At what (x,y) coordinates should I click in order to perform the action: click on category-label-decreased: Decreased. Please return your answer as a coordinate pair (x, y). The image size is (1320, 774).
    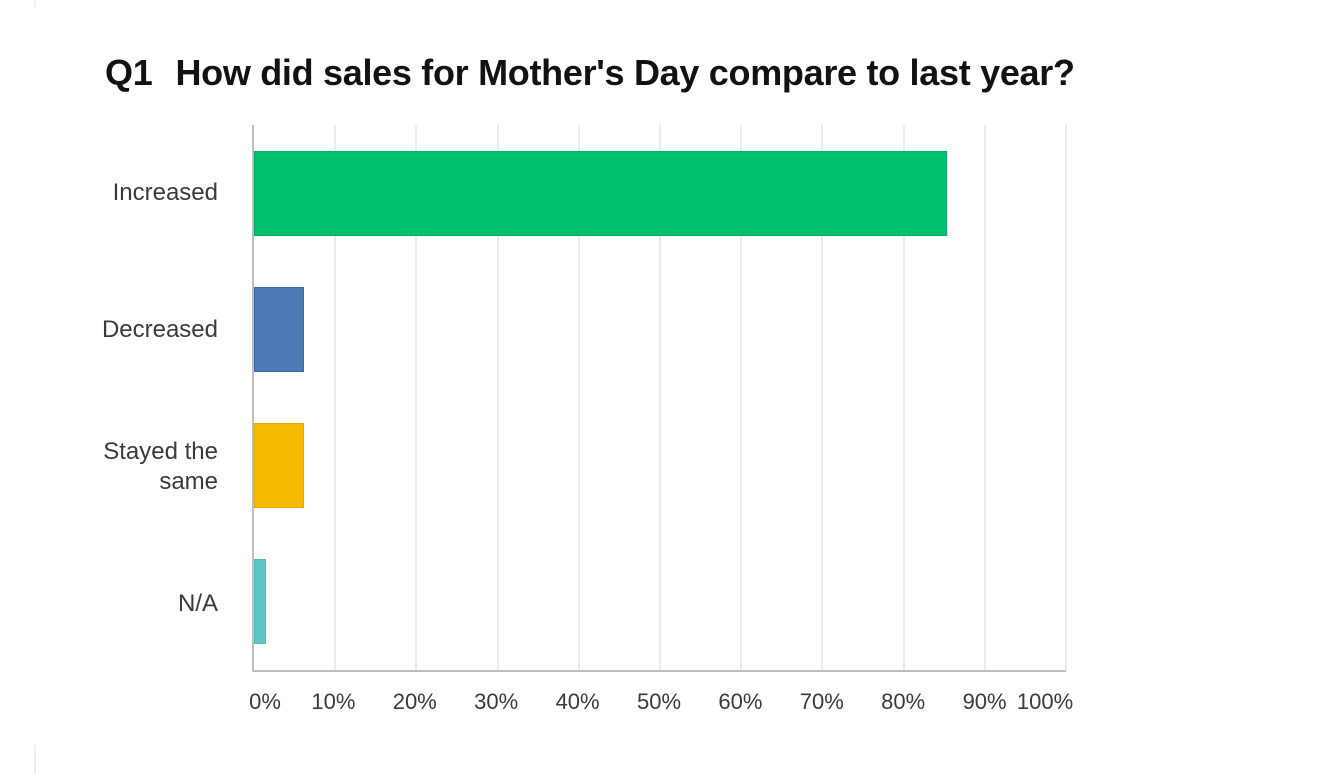
    Looking at the image, I should click on (159, 330).